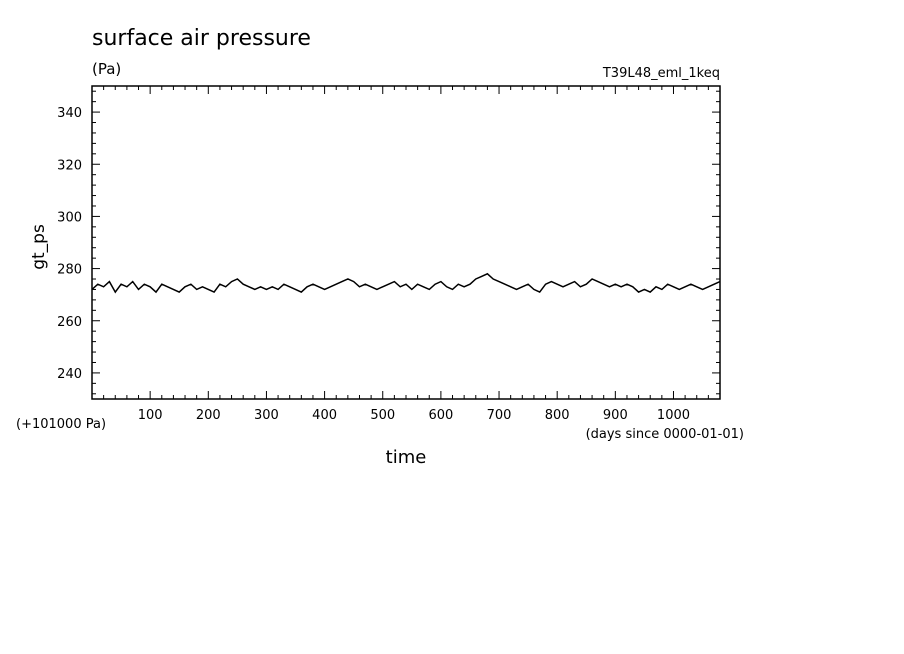 The height and width of the screenshot is (654, 904). I want to click on x-tick-label: 700, so click(499, 415).